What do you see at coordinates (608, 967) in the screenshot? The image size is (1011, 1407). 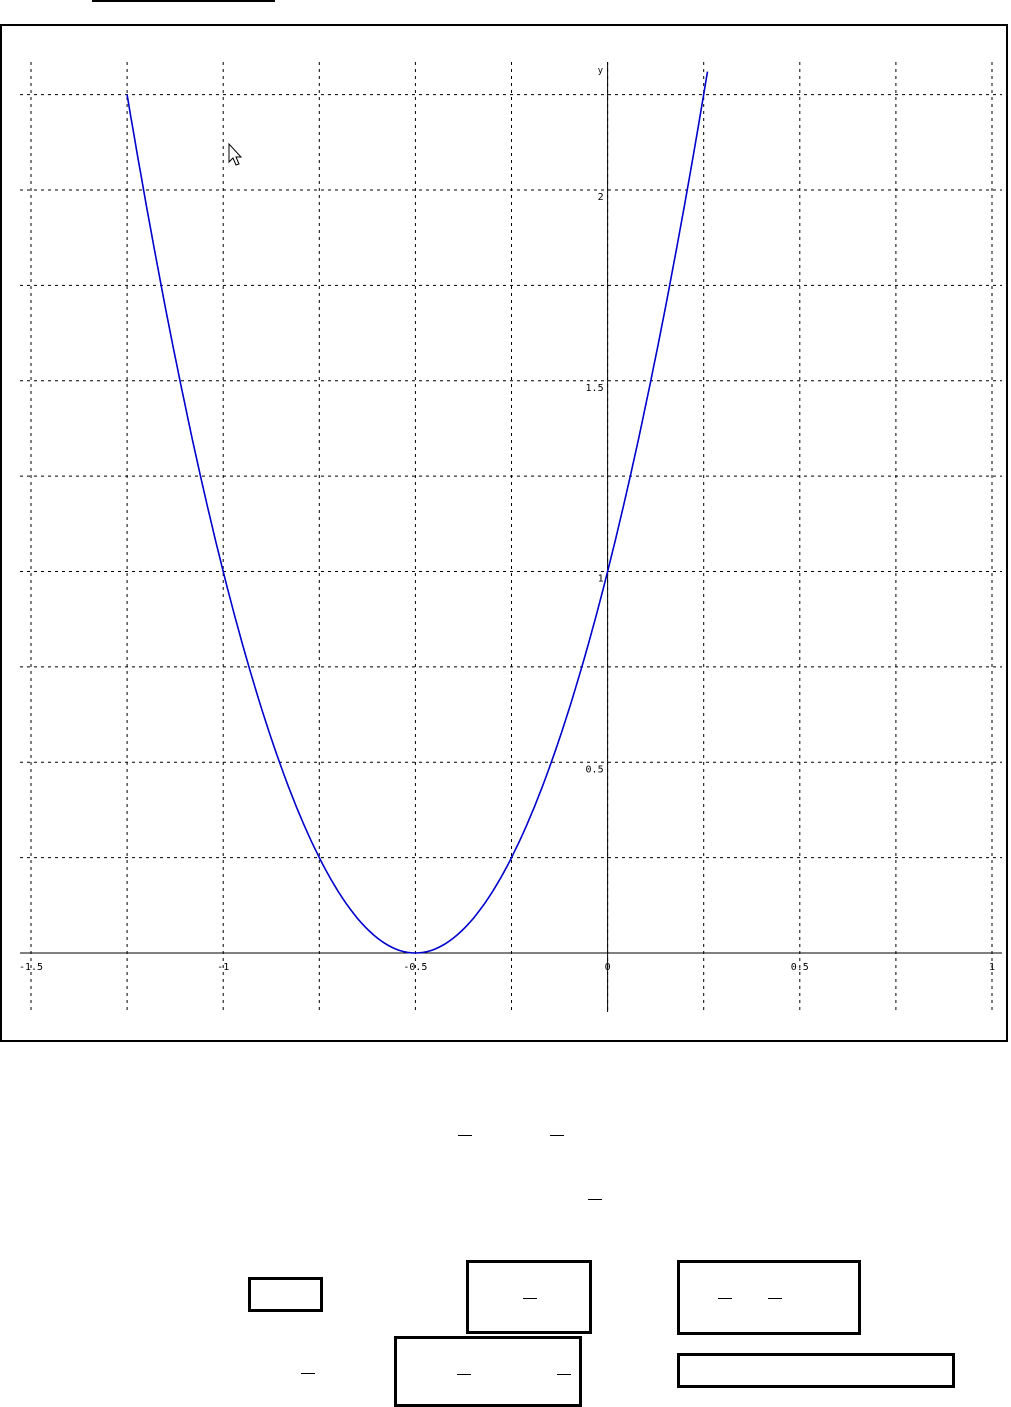 I see `x-tick-label: 0` at bounding box center [608, 967].